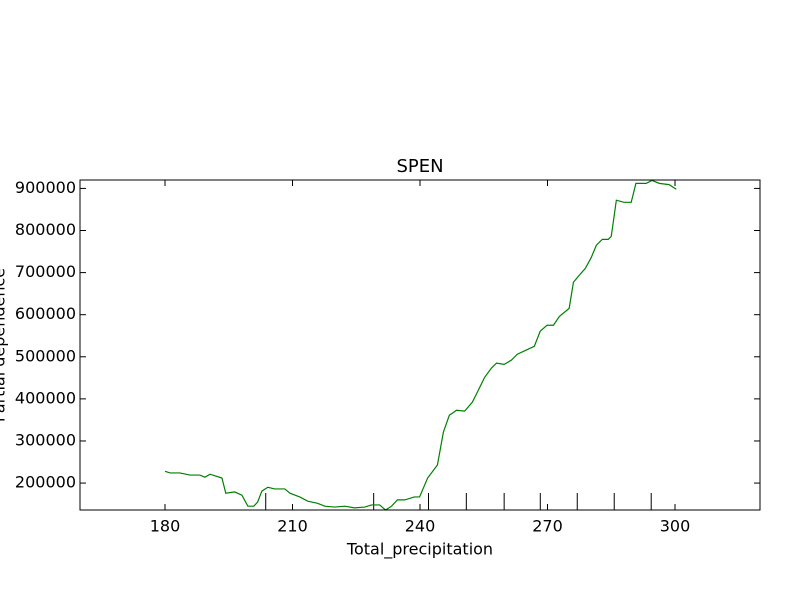  I want to click on x-tick-label: 270, so click(547, 526).